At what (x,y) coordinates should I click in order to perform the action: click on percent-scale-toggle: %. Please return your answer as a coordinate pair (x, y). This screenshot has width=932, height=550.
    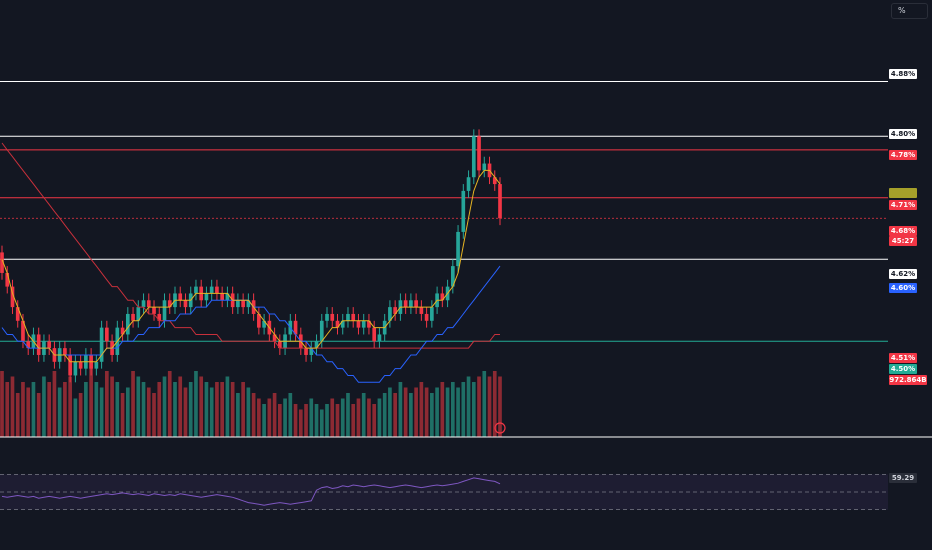
    Looking at the image, I should click on (909, 11).